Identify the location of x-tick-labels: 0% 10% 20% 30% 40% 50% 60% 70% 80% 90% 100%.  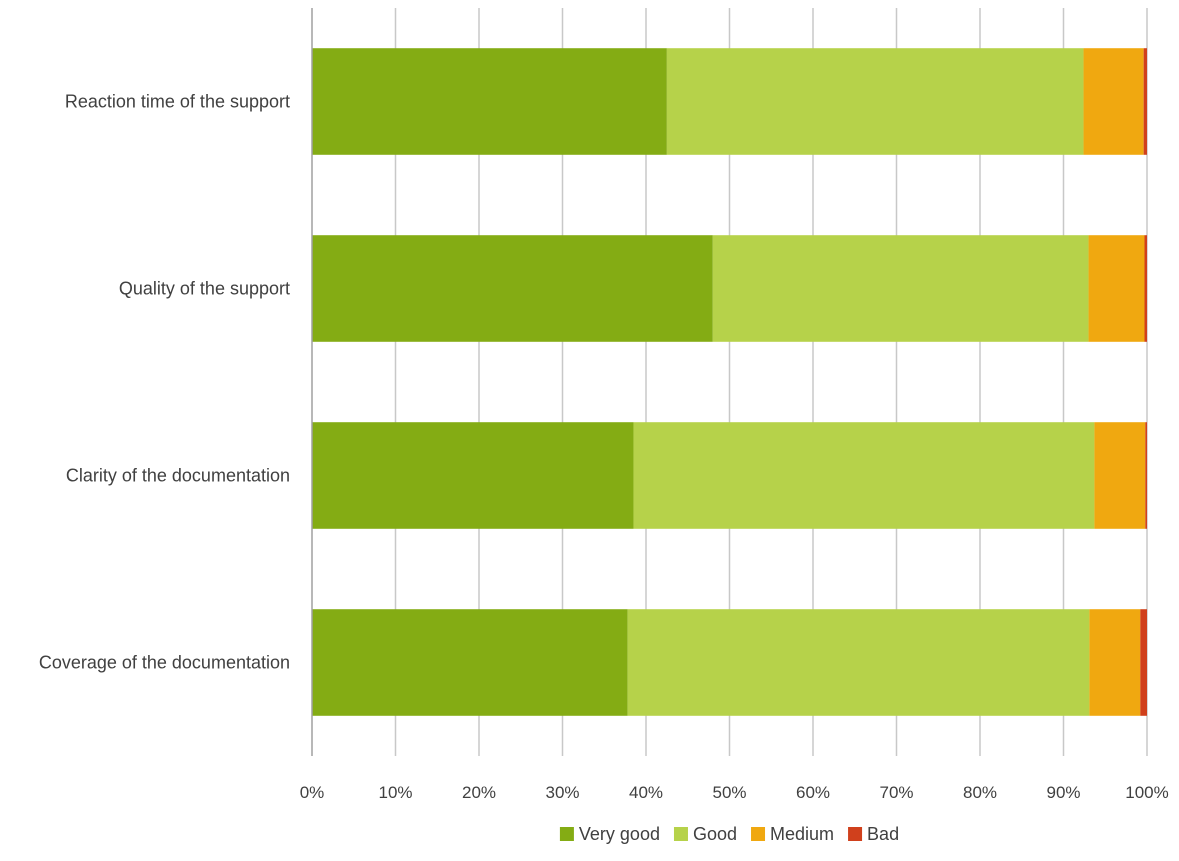
(734, 792).